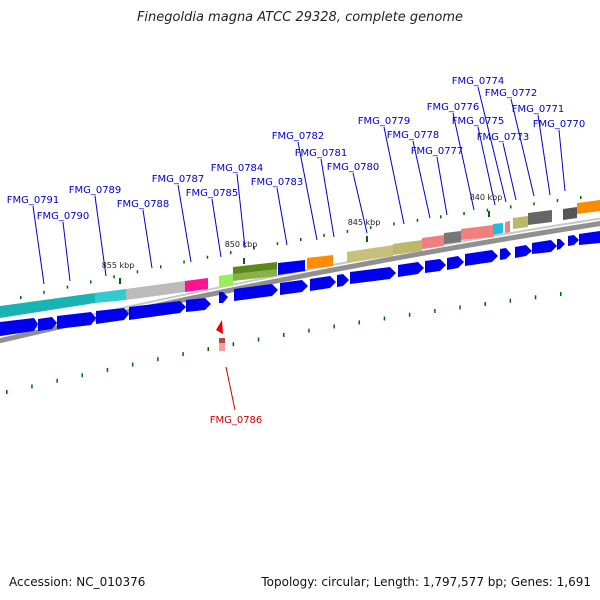 The image size is (600, 600). What do you see at coordinates (503, 137) in the screenshot?
I see `gene-label-text: FMG_0773` at bounding box center [503, 137].